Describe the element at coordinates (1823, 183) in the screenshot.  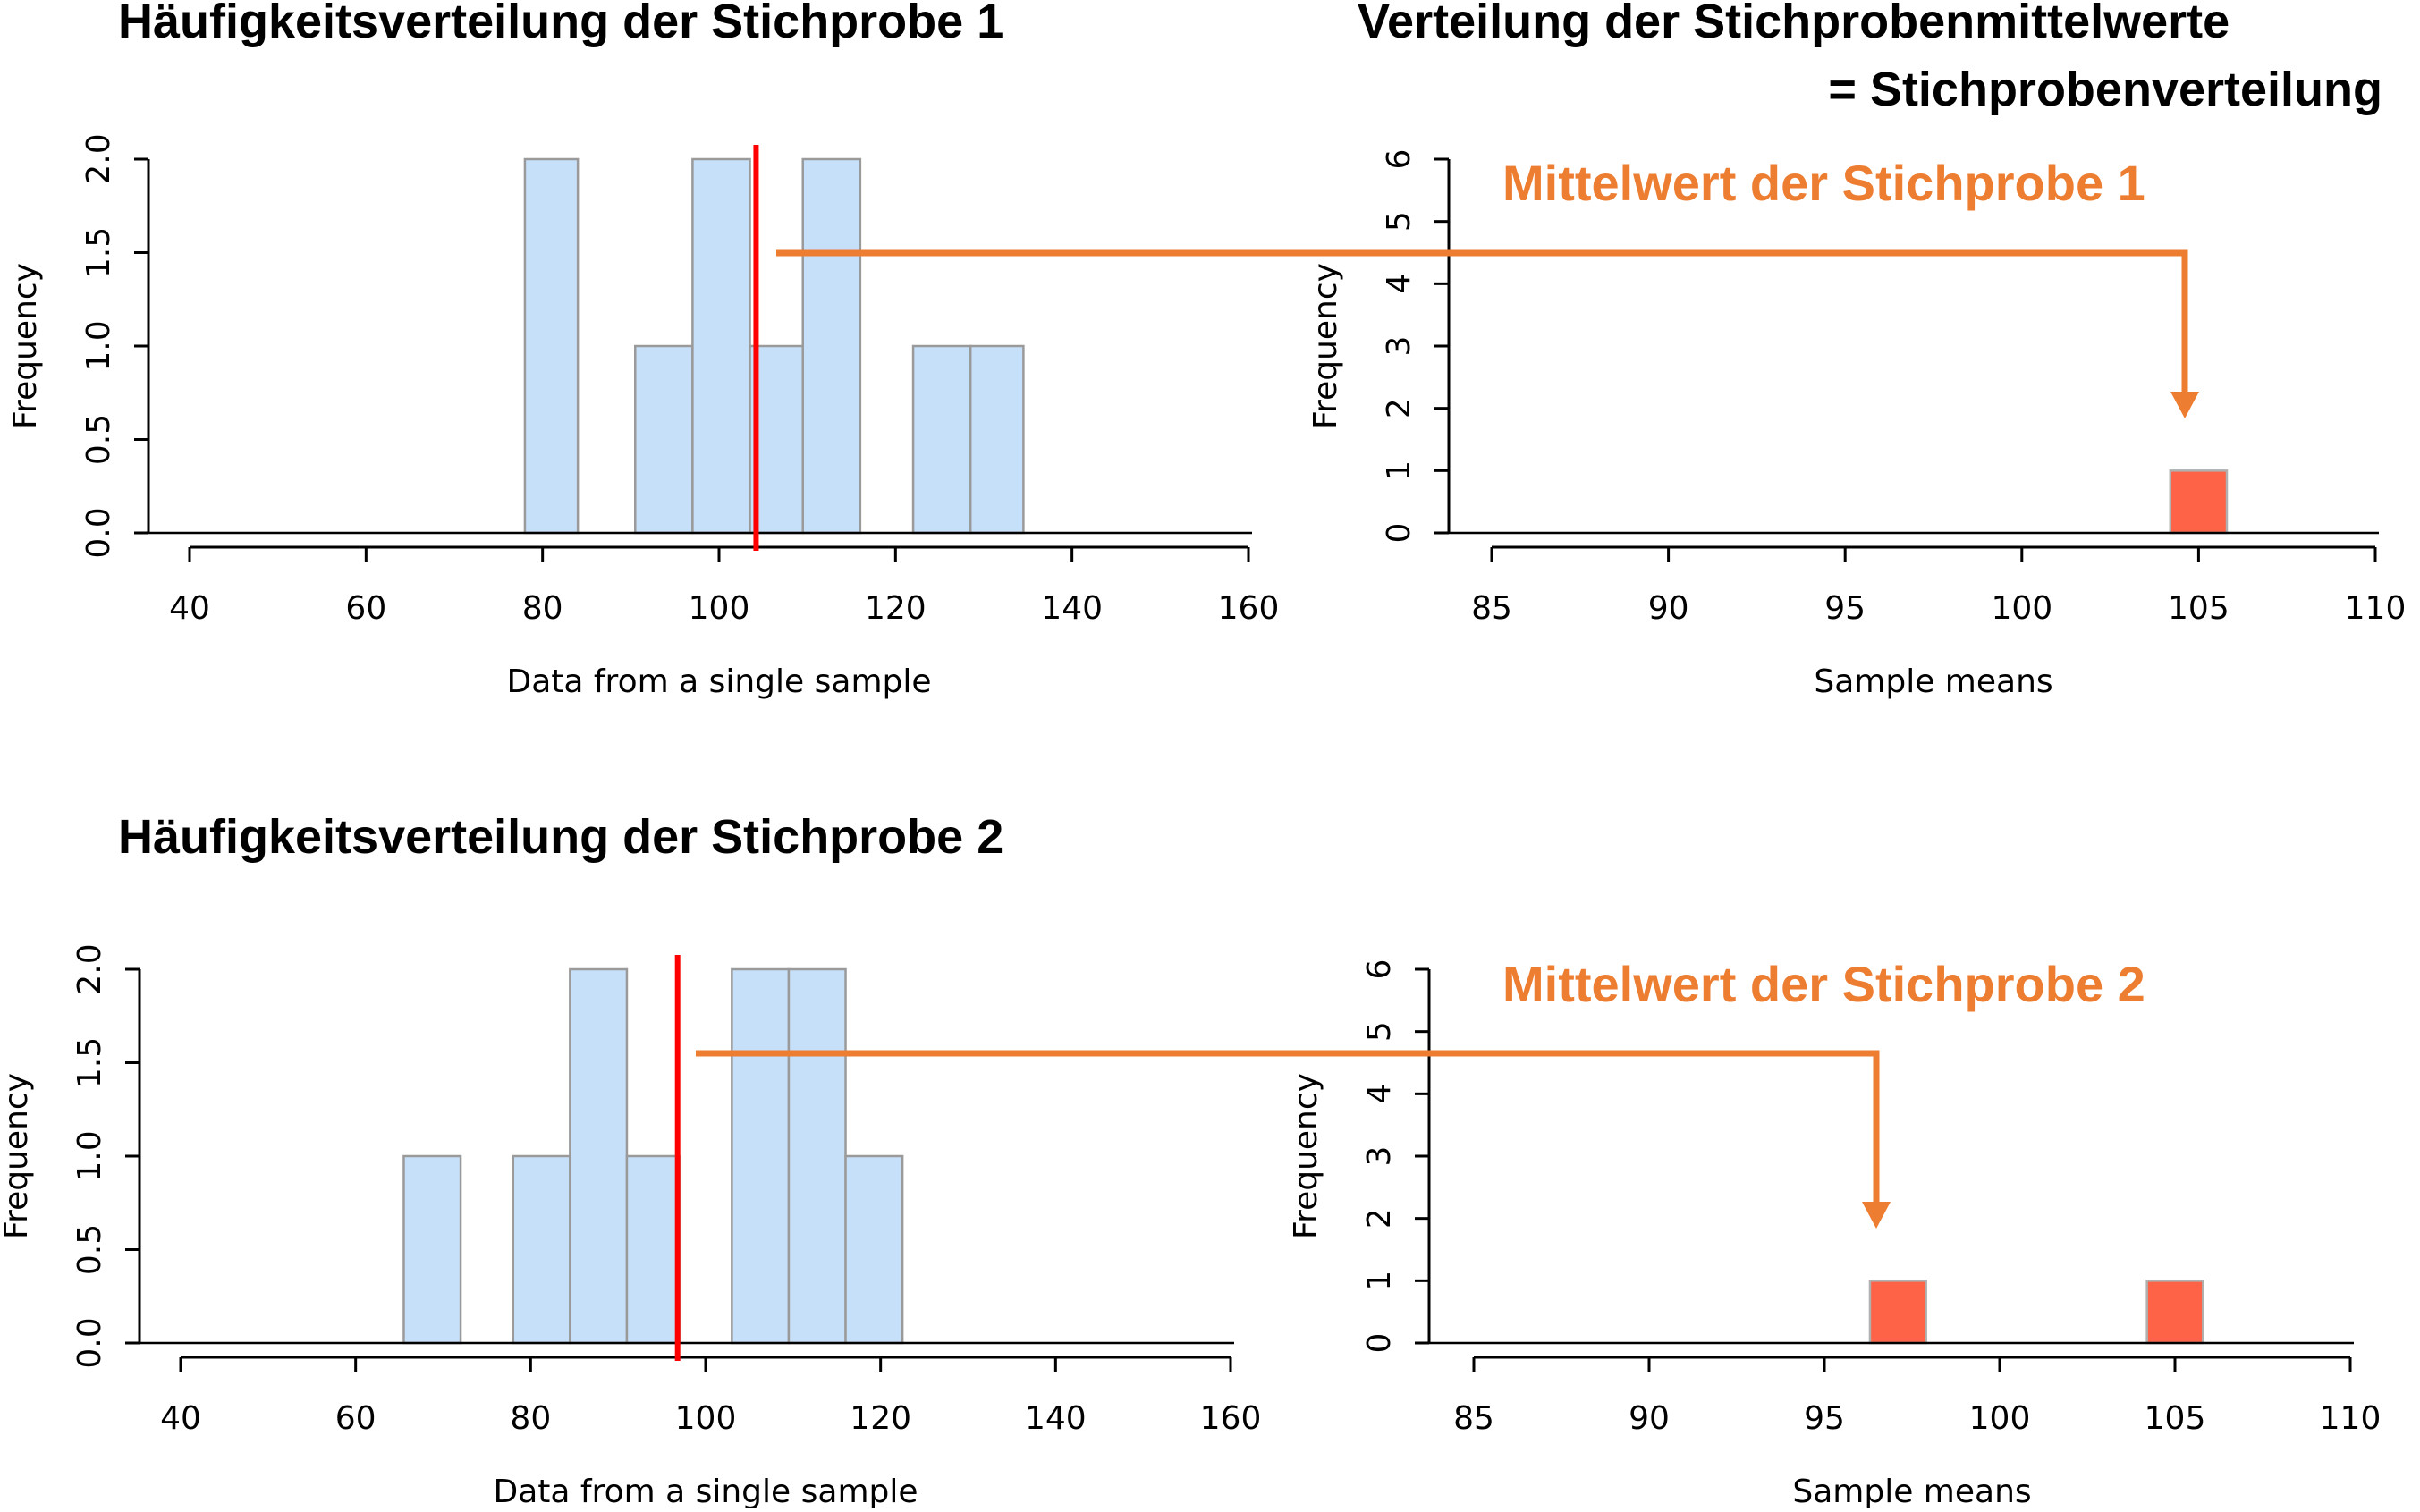
I see `callout-mean-sample-1: Mittelwert der Stichprobe 1` at that location.